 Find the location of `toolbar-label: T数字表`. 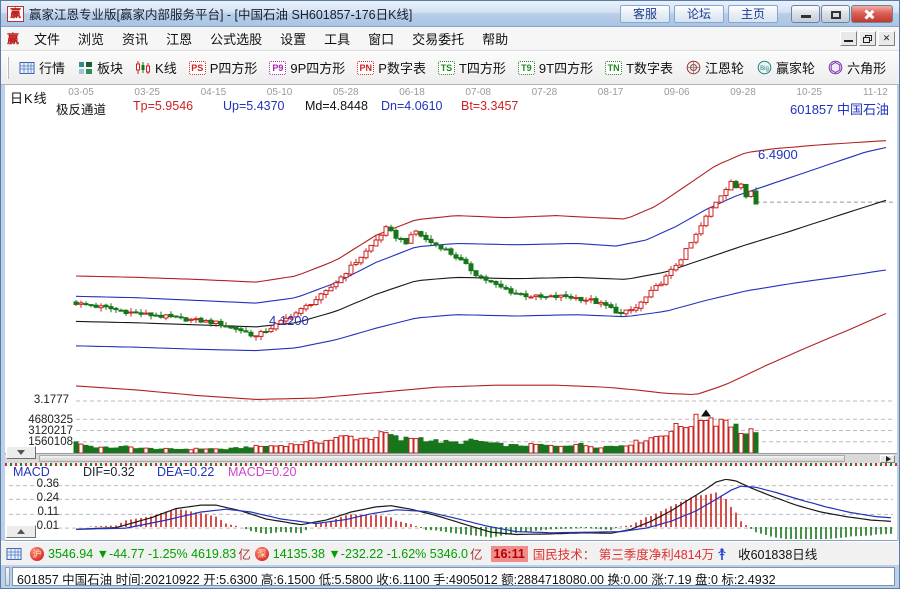

toolbar-label: T数字表 is located at coordinates (650, 68).